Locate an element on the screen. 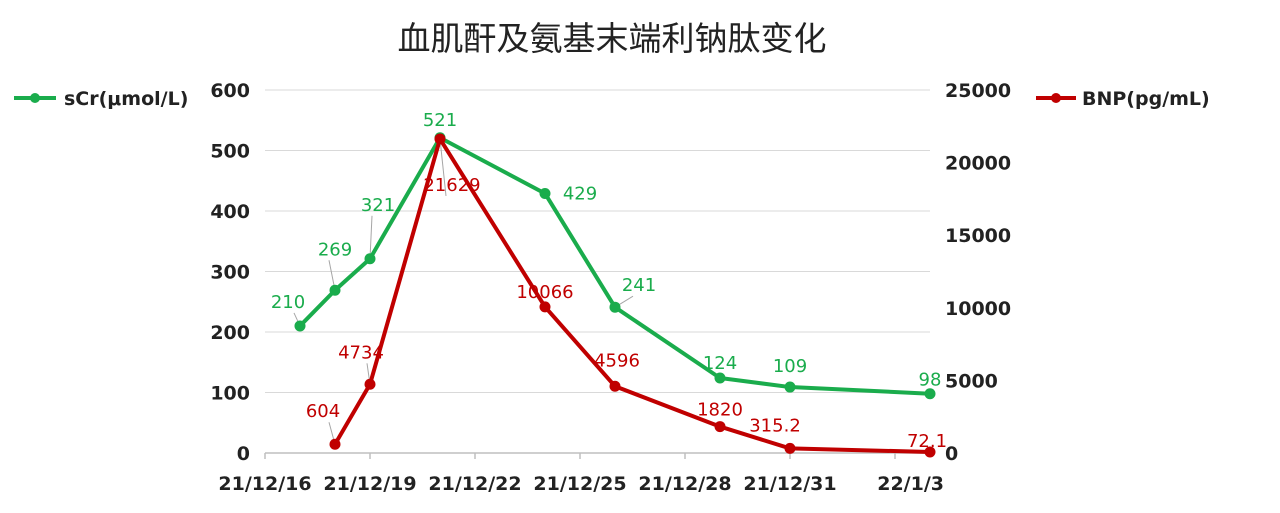  legend-marker-scr is located at coordinates (35, 98).